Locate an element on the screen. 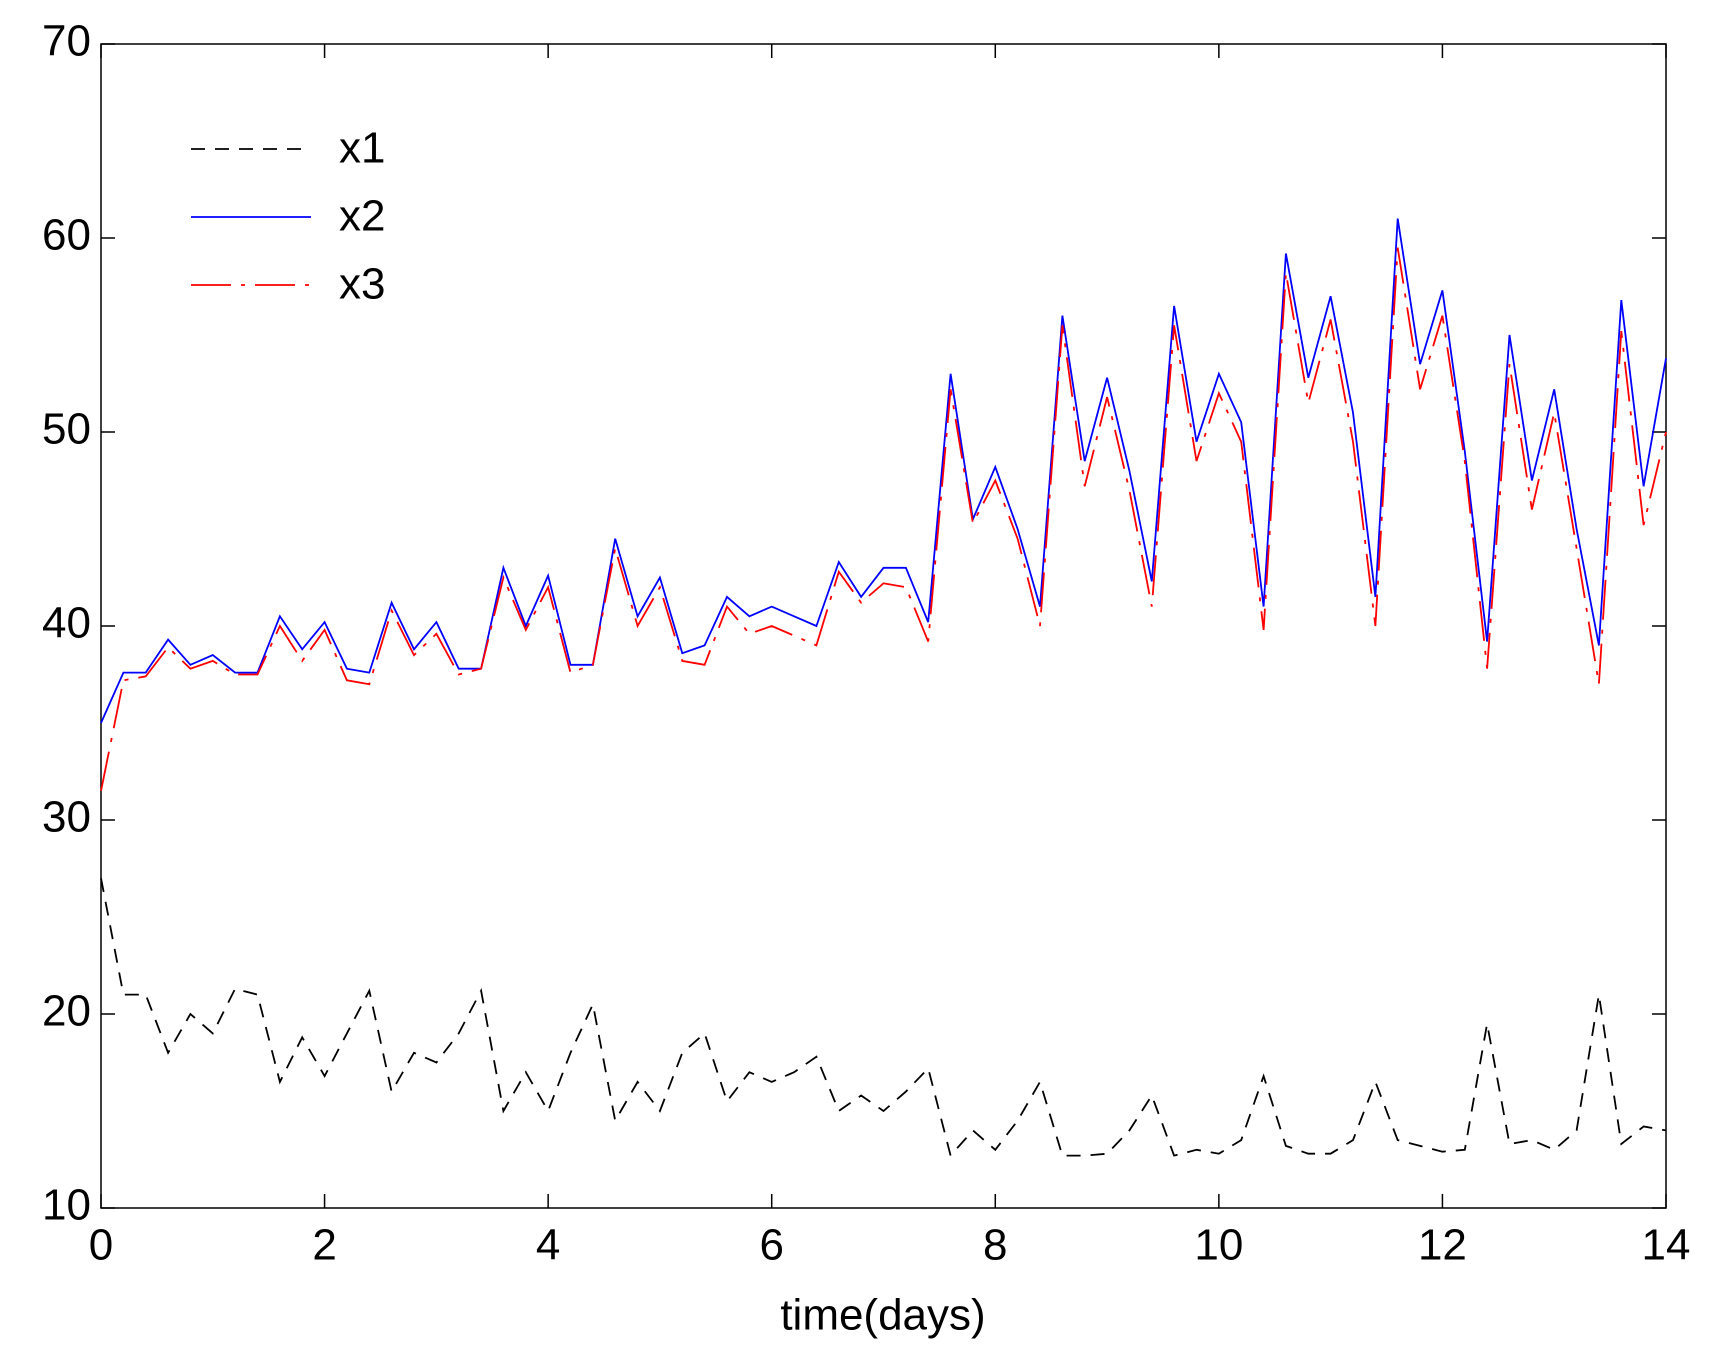 This screenshot has width=1710, height=1365. y-tick-label: 50 is located at coordinates (66, 429).